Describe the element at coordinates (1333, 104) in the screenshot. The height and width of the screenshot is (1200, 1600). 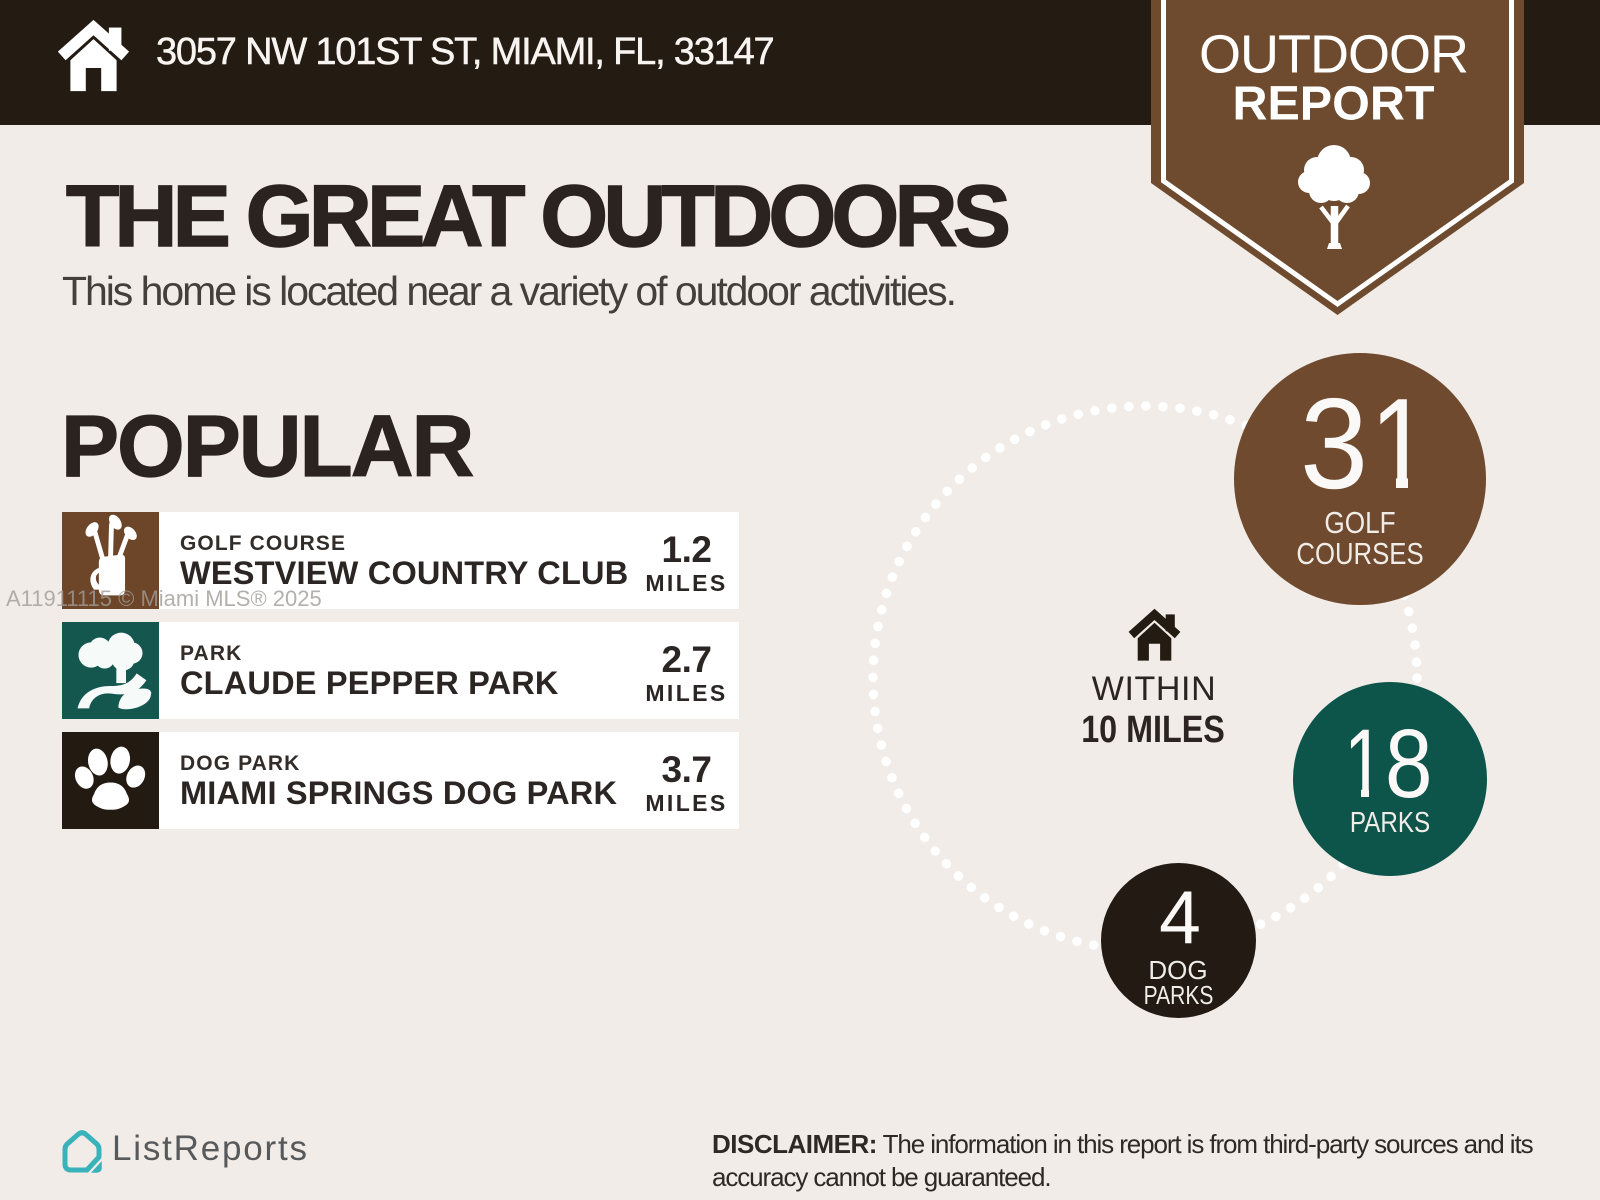
I see `svg-text: REPORT` at that location.